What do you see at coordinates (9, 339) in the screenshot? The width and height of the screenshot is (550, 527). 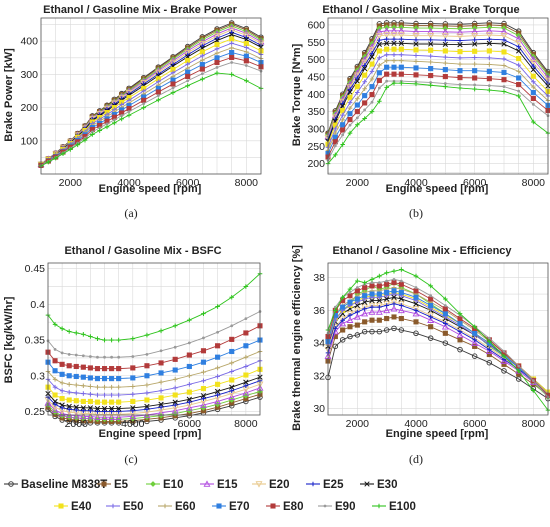 I see `y-axis-label: BSFC [kg/kW/hr]` at bounding box center [9, 339].